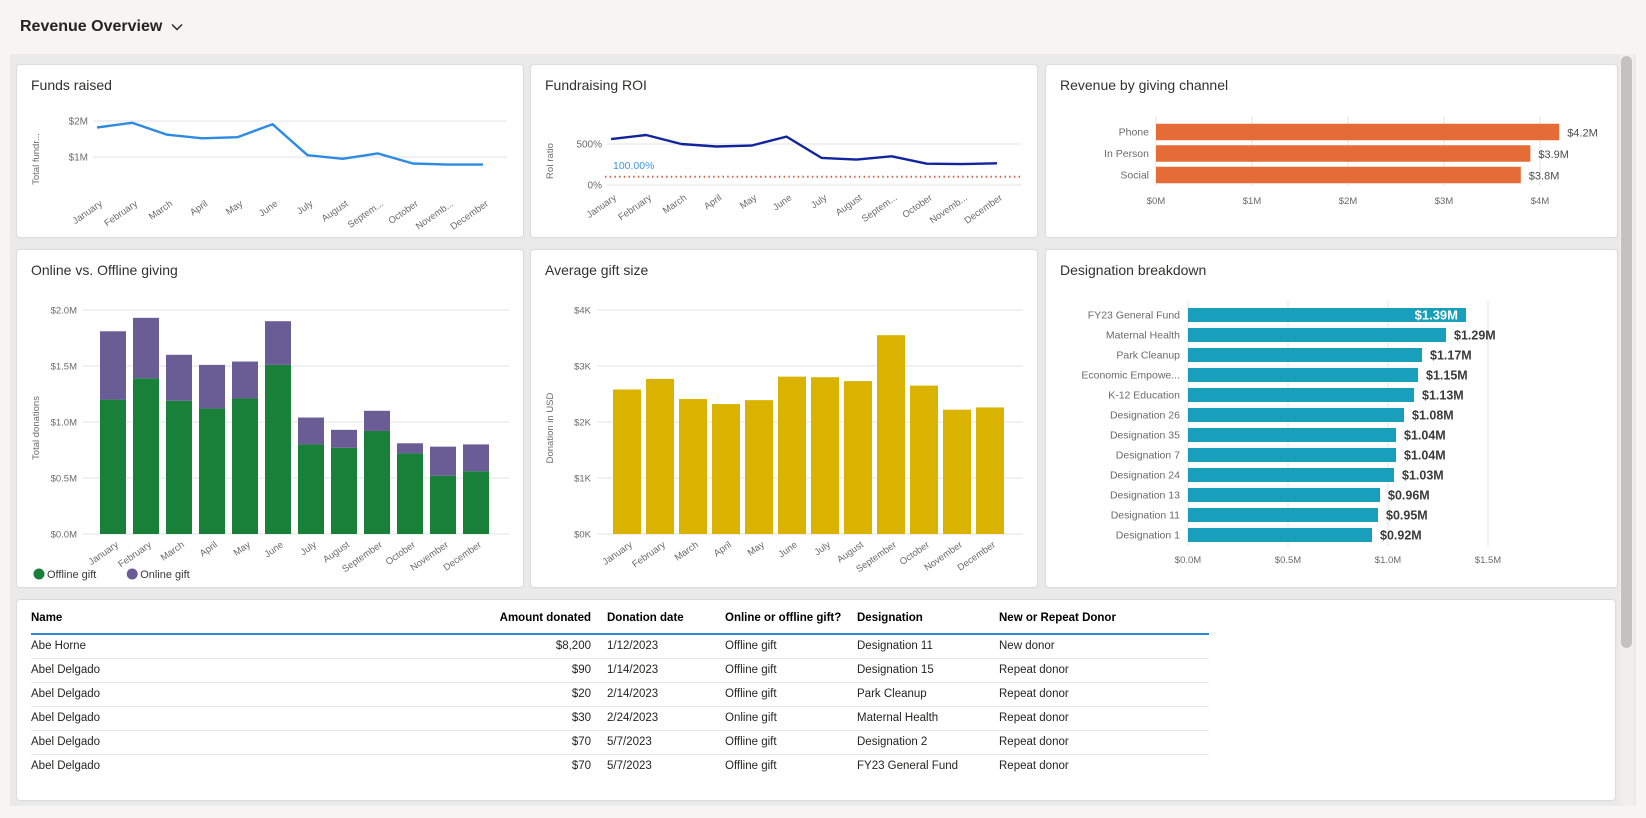  I want to click on column-header: Name, so click(255, 619).